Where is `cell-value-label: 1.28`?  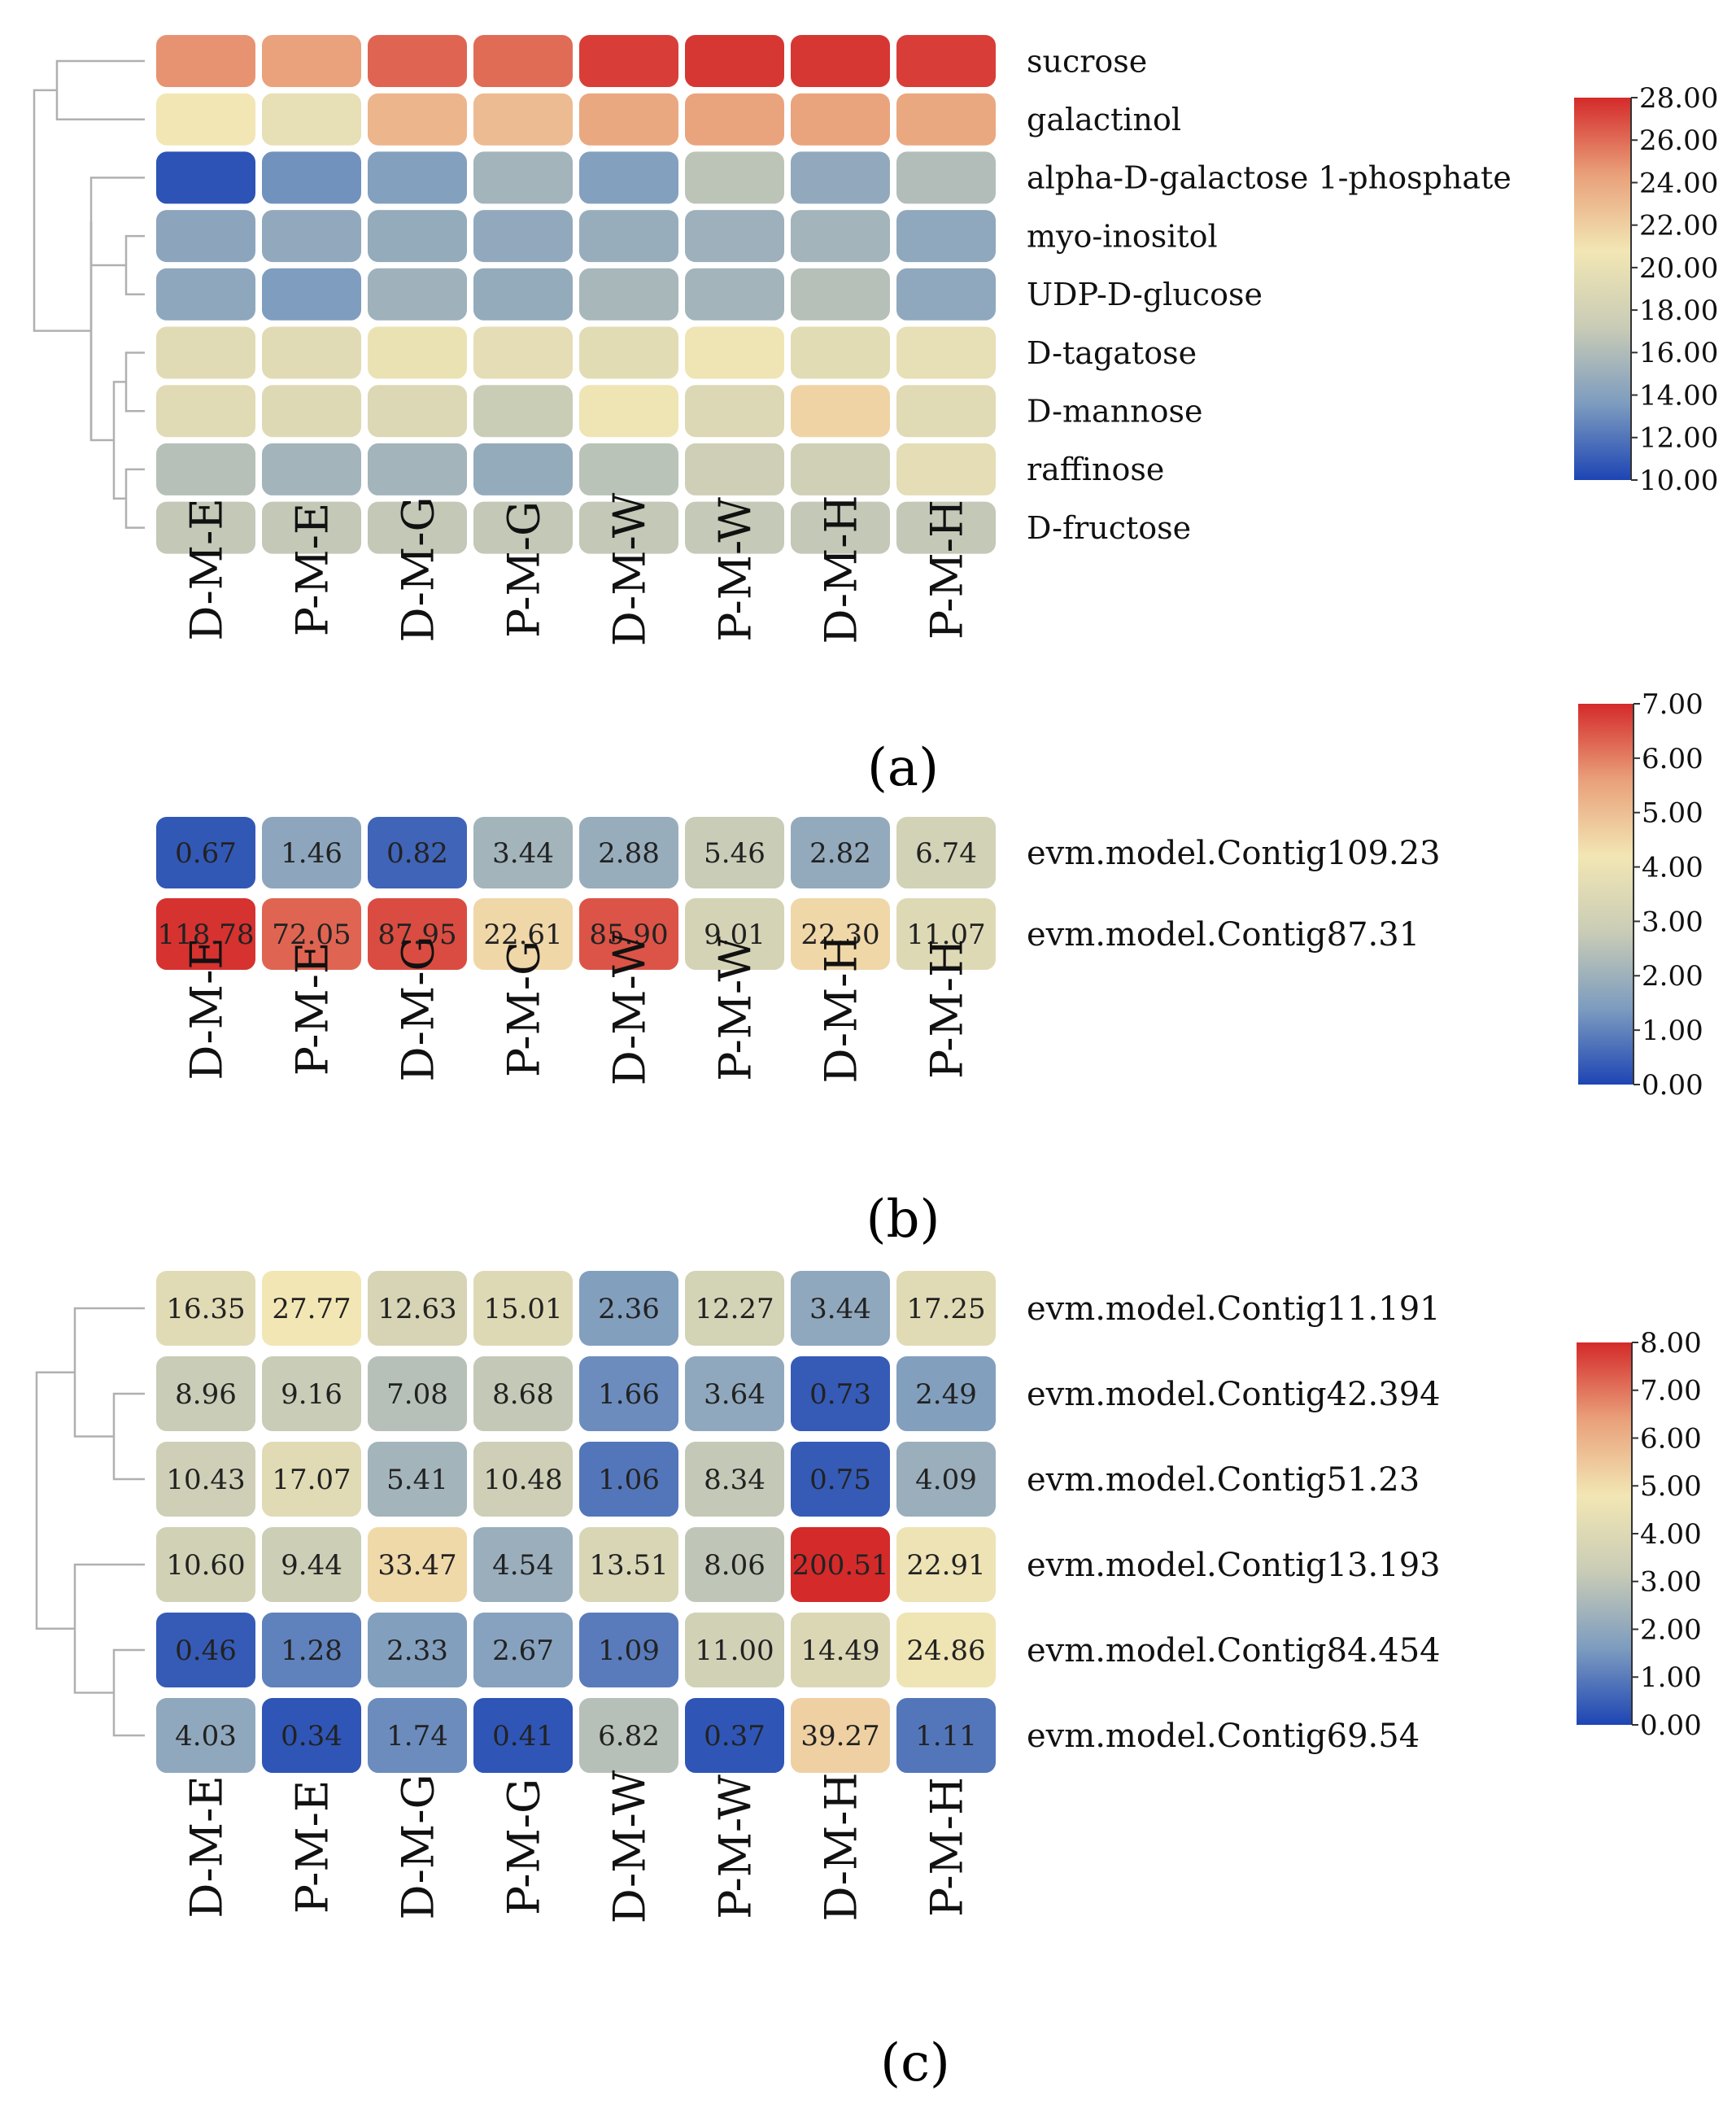
cell-value-label: 1.28 is located at coordinates (311, 1651).